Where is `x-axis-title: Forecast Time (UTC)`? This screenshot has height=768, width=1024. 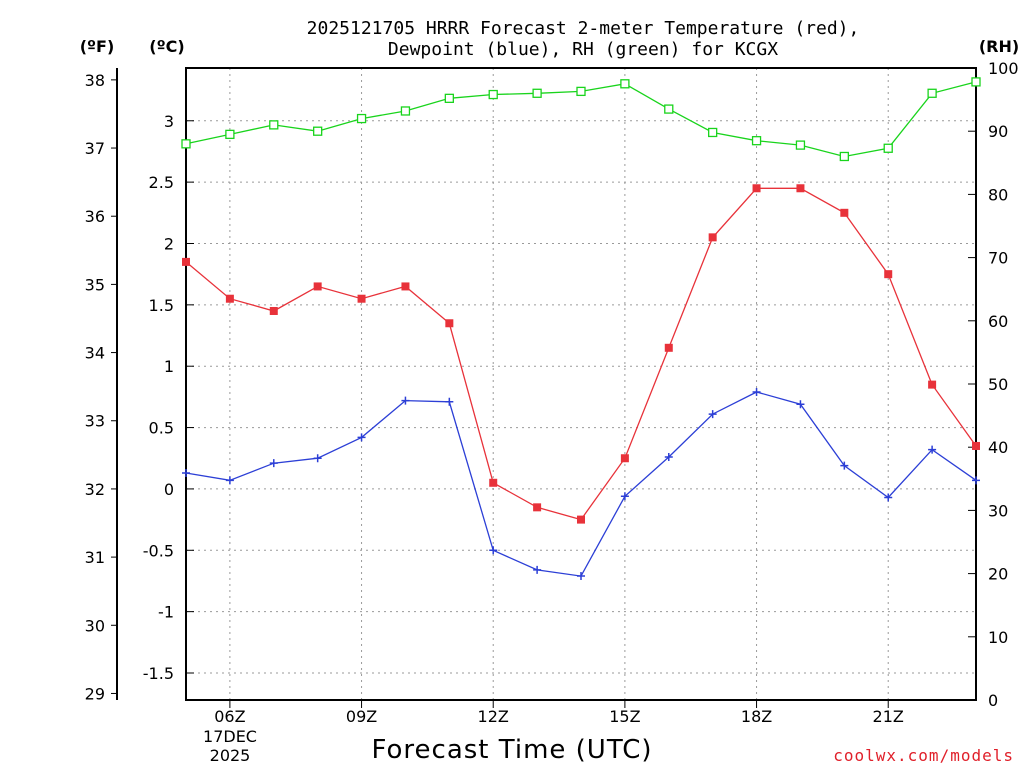
x-axis-title: Forecast Time (UTC) is located at coordinates (511, 750).